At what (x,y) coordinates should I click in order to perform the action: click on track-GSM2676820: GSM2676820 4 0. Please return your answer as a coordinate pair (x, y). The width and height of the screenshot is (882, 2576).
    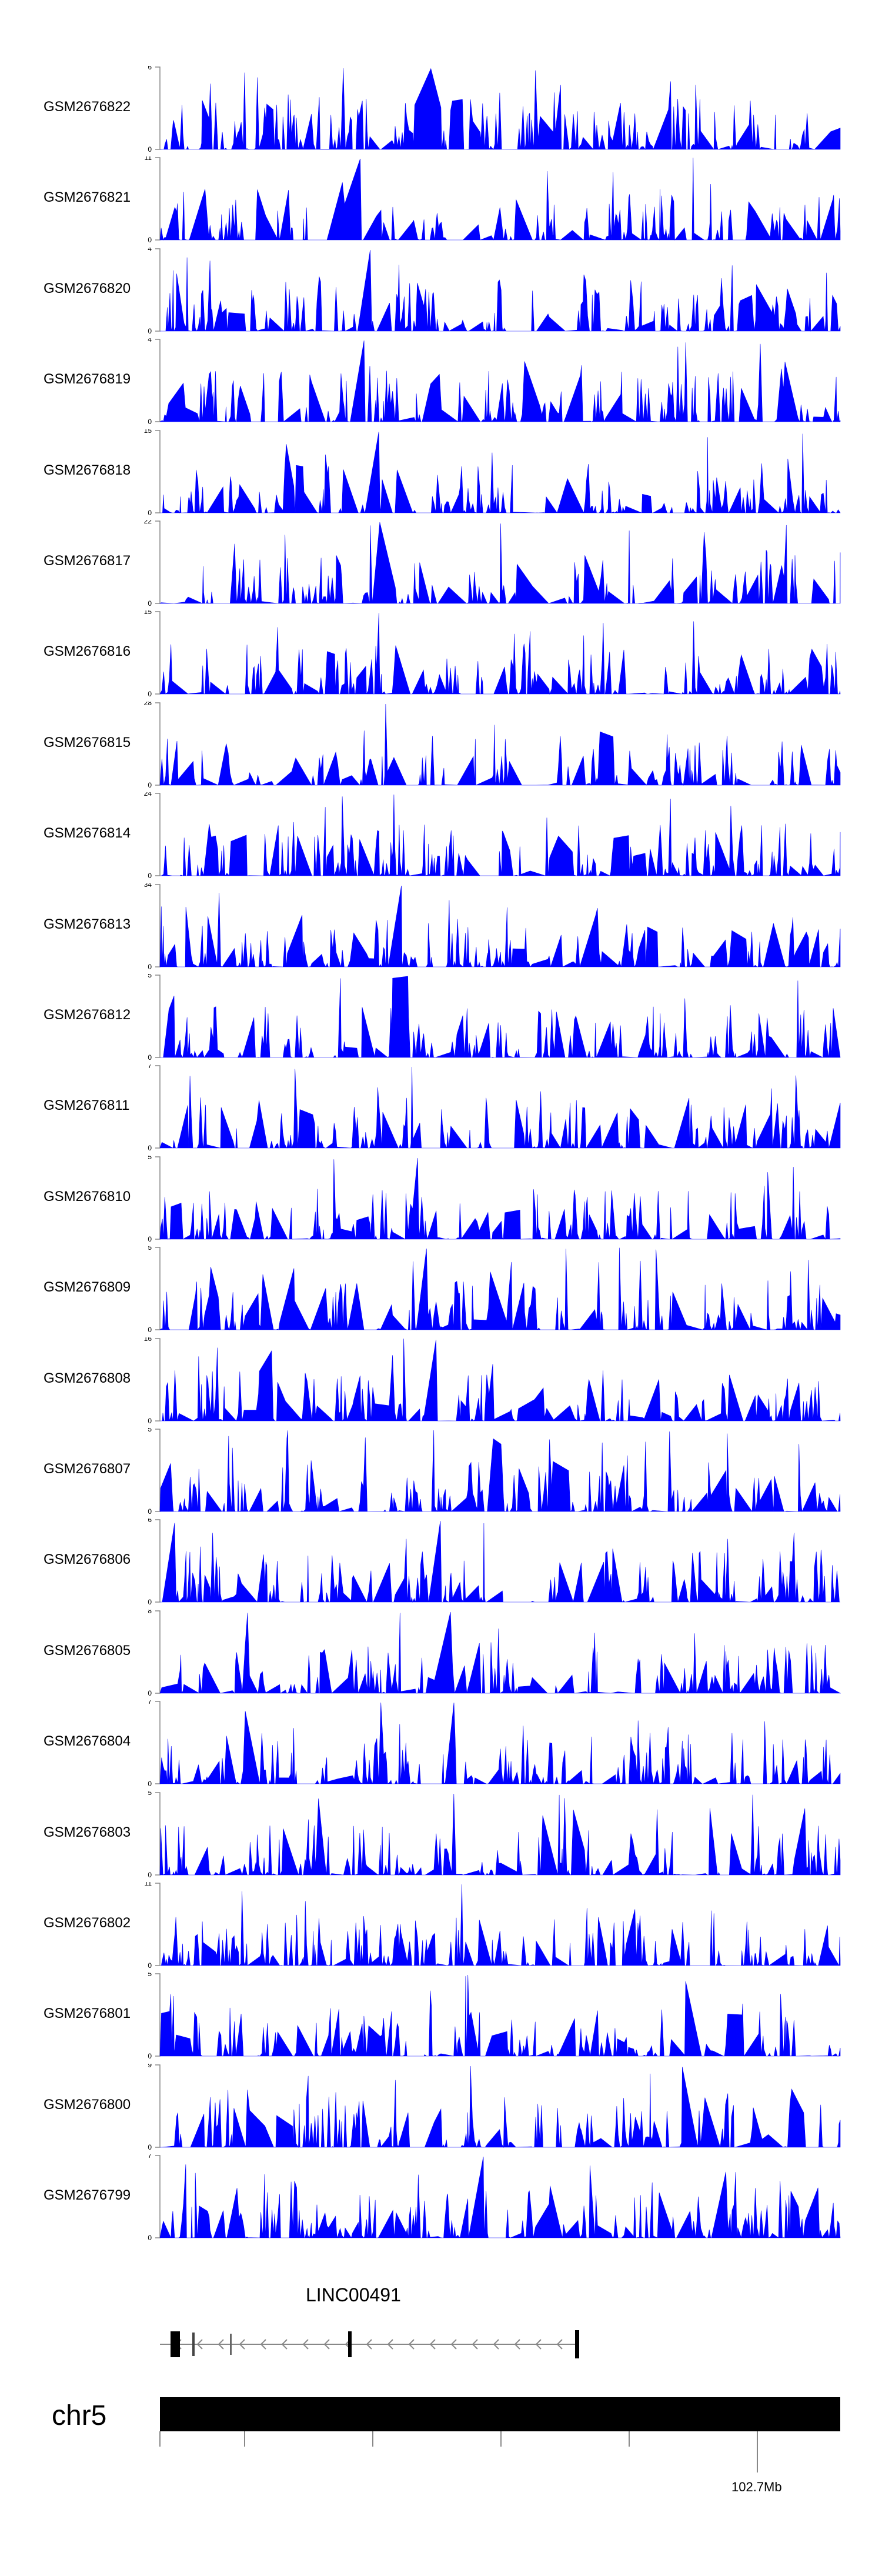
    Looking at the image, I should click on (441, 293).